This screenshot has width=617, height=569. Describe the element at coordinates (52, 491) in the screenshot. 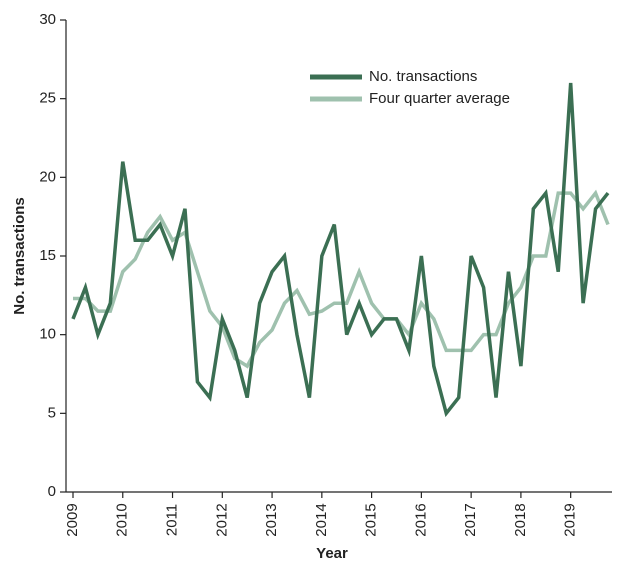

I see `y-tick-label: 0` at that location.